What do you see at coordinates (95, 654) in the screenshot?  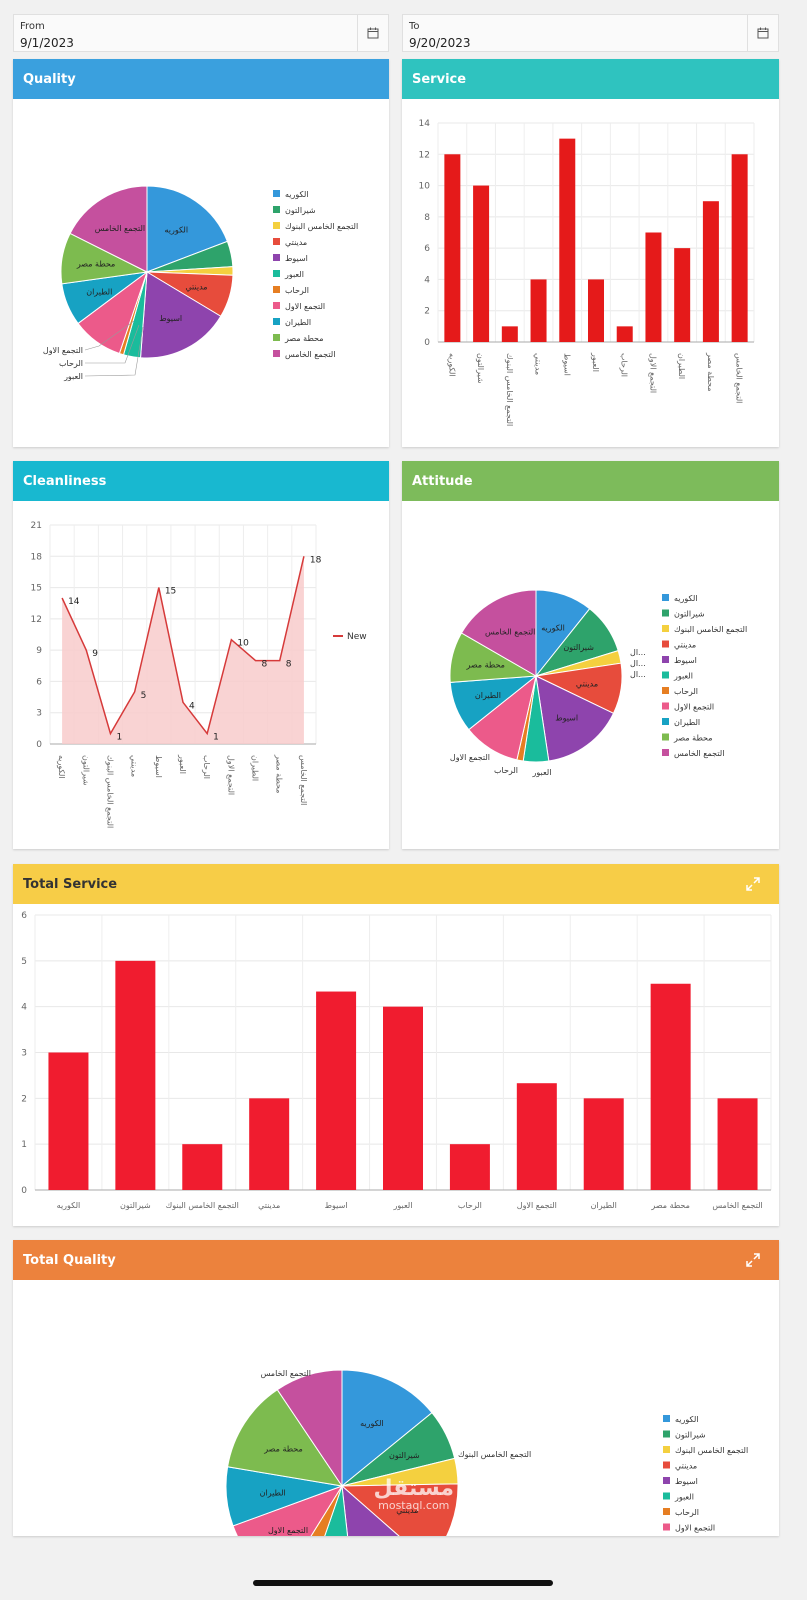 I see `data-label: 9` at bounding box center [95, 654].